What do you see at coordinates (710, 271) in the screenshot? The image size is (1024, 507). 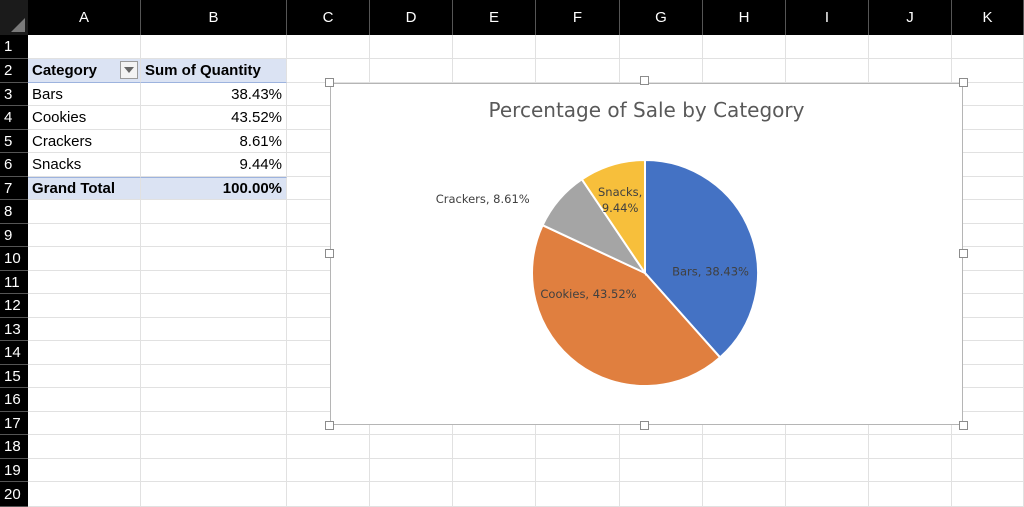 I see `data-label-bars: Bars, 38.43%` at bounding box center [710, 271].